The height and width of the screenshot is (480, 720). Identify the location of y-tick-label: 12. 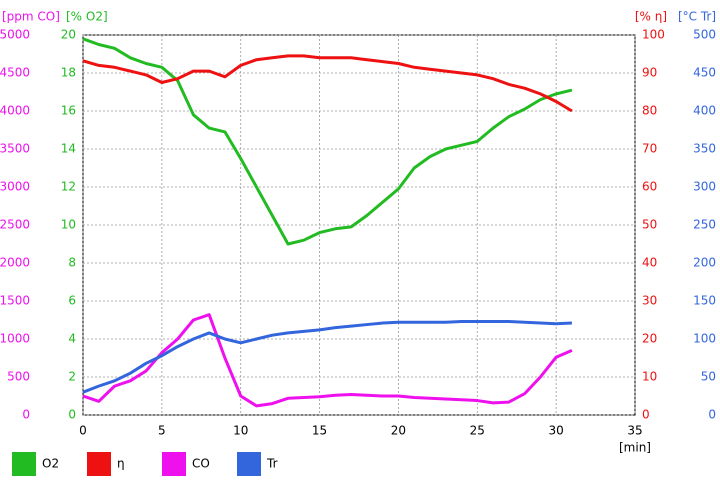
(68, 187).